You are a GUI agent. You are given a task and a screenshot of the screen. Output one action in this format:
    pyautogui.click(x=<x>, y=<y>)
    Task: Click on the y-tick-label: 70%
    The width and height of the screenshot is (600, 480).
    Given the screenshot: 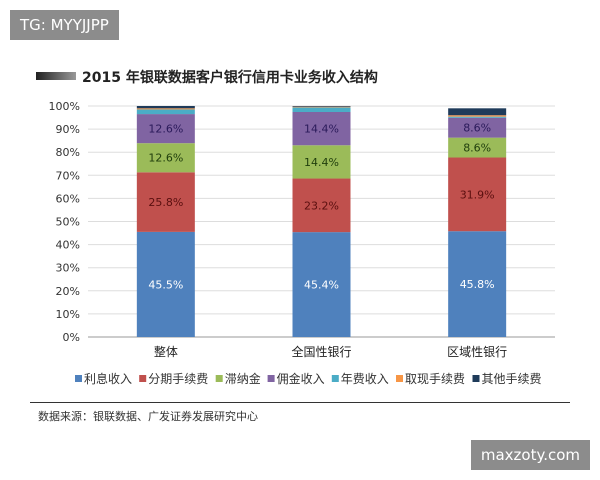 What is the action you would take?
    pyautogui.click(x=68, y=175)
    